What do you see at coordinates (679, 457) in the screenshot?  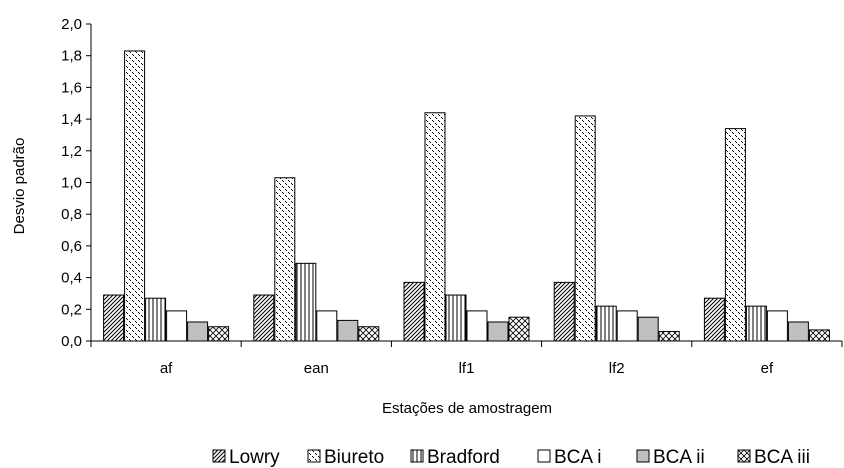 I see `legend-label: BCA ii` at bounding box center [679, 457].